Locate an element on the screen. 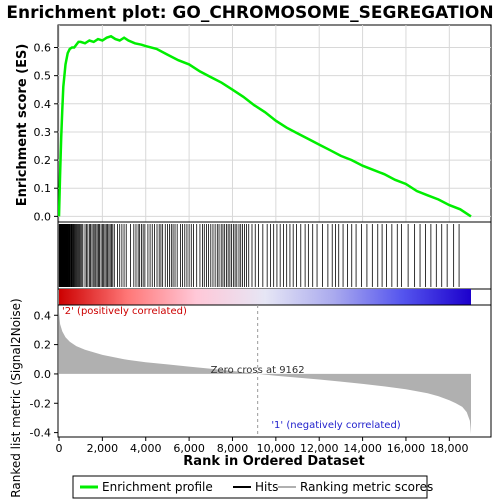  hits-panel is located at coordinates (274, 255).